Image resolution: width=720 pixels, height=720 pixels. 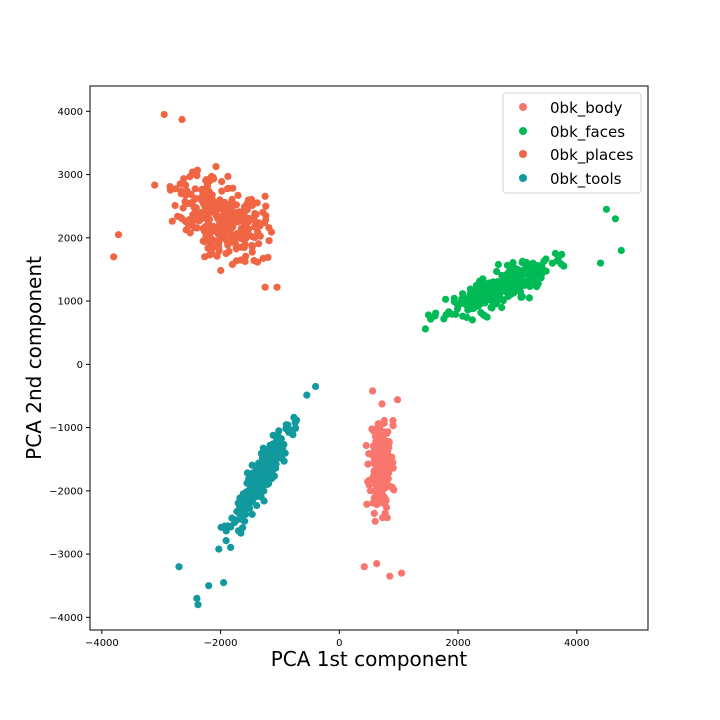 What do you see at coordinates (66, 618) in the screenshot?
I see `y-tick-label: −4000` at bounding box center [66, 618].